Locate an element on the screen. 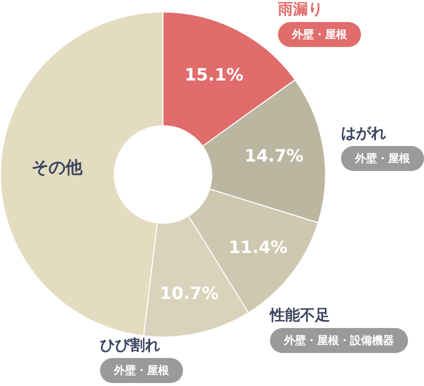 This screenshot has width=424, height=386. data-label: 15.1% is located at coordinates (214, 75).